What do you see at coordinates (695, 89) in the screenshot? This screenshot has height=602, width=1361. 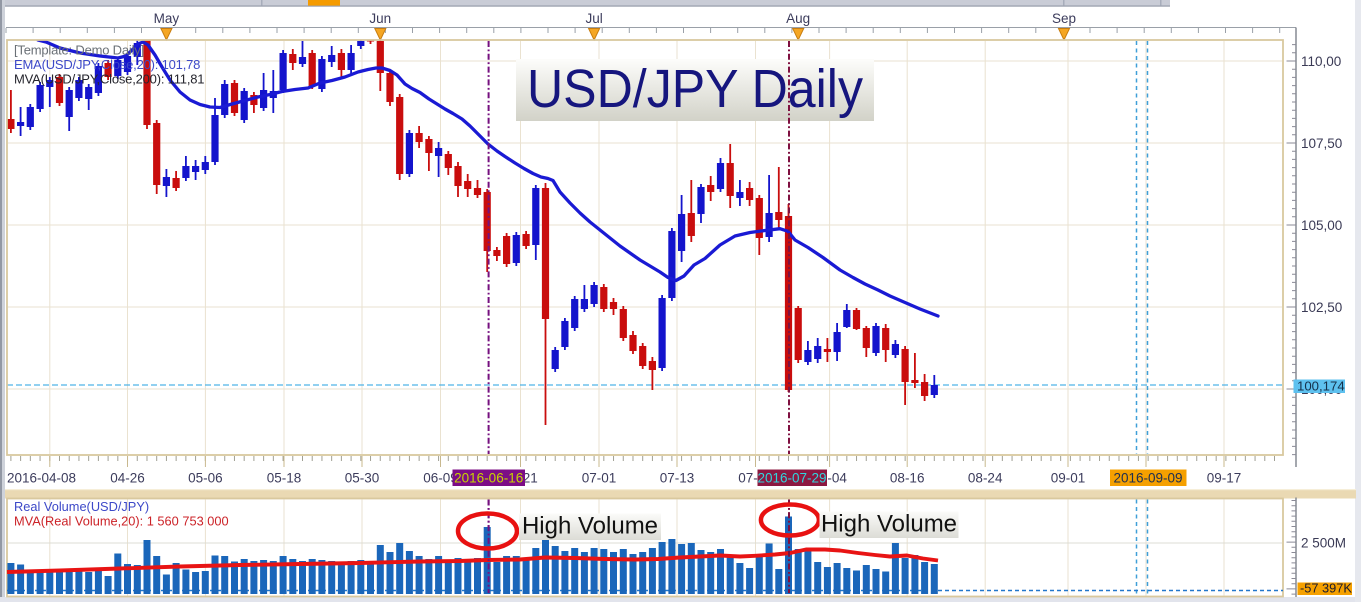 I see `svg-text: USD/JPY Daily` at bounding box center [695, 89].